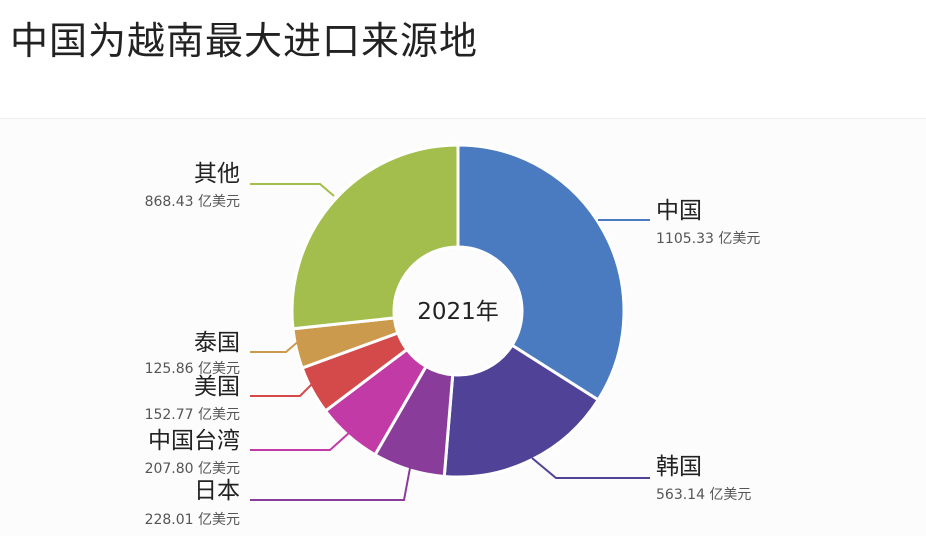 Image resolution: width=926 pixels, height=536 pixels. Describe the element at coordinates (192, 469) in the screenshot. I see `slice-value-4: 207.80 亿美元` at that location.